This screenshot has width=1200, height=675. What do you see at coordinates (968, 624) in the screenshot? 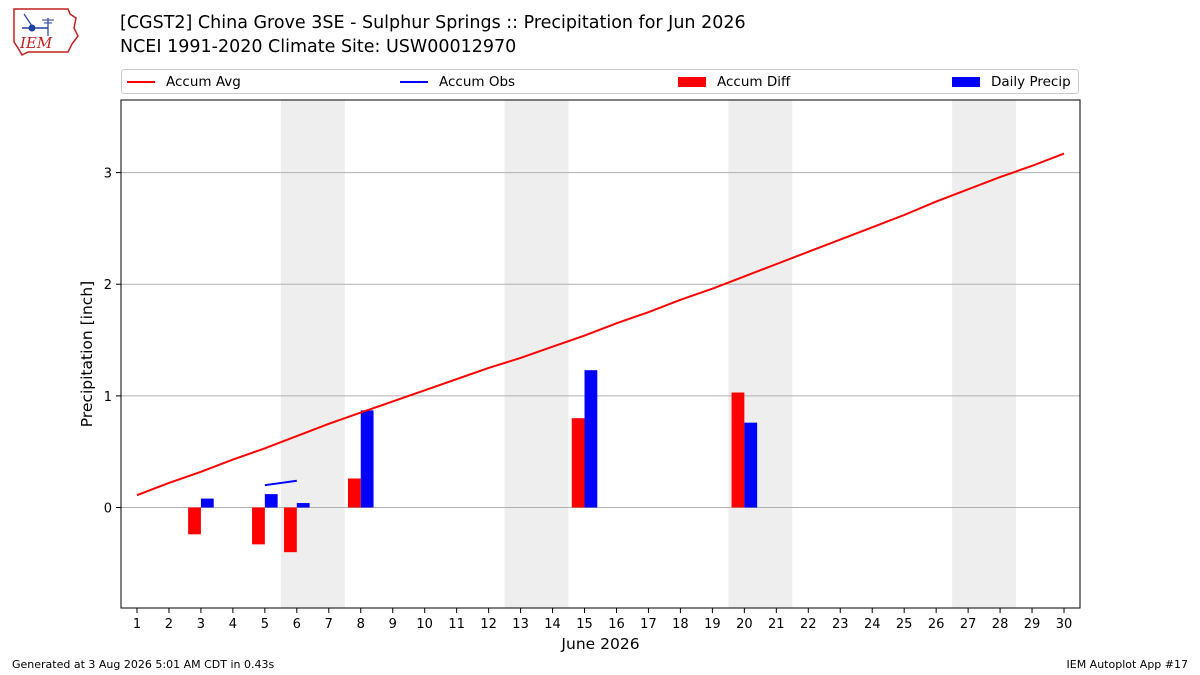
I see `xtick-label-27: 27` at bounding box center [968, 624].